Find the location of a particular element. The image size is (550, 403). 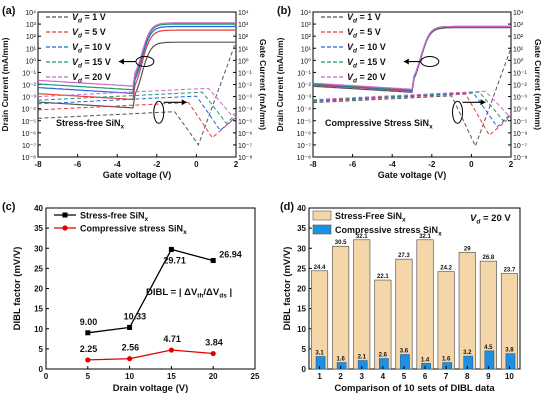

dibl-formula-part: | is located at coordinates (229, 292).